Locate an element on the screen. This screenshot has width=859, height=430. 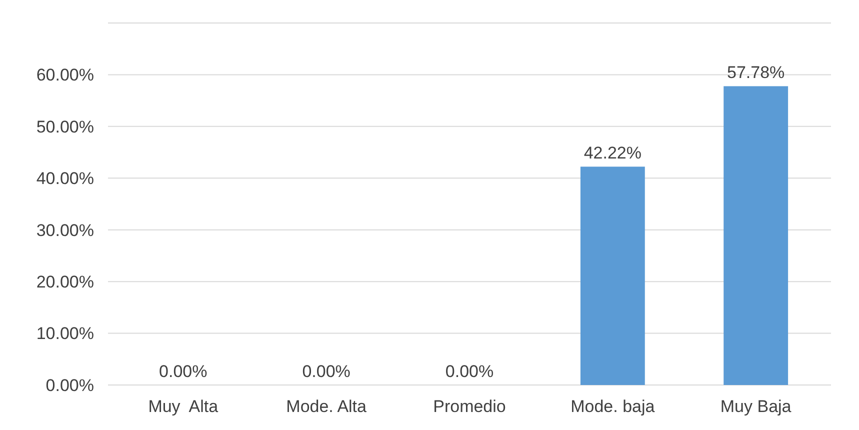
x-tick-label: Muy Baja is located at coordinates (756, 406).